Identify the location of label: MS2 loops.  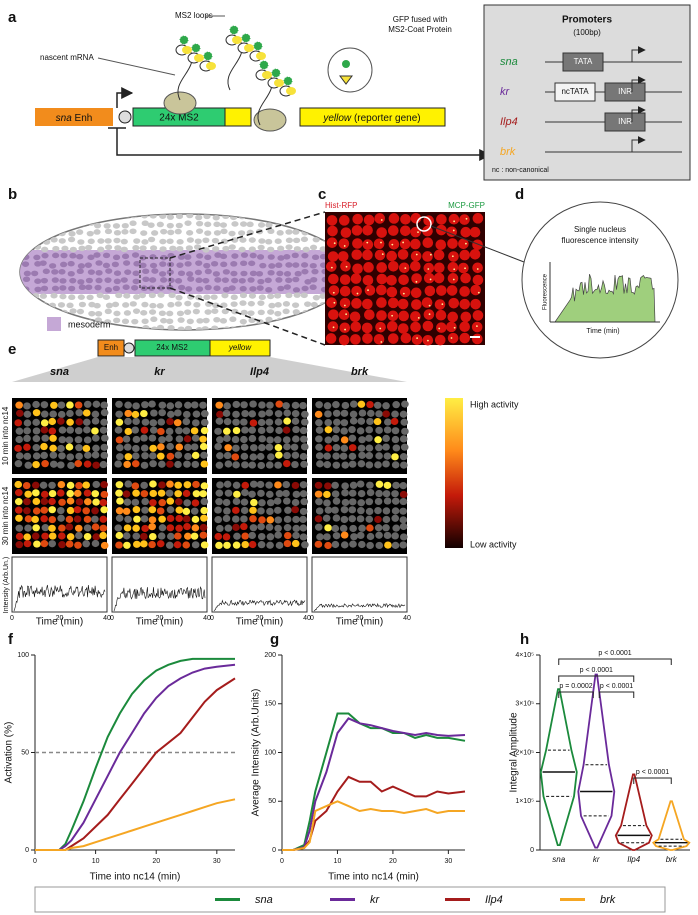
(194, 15).